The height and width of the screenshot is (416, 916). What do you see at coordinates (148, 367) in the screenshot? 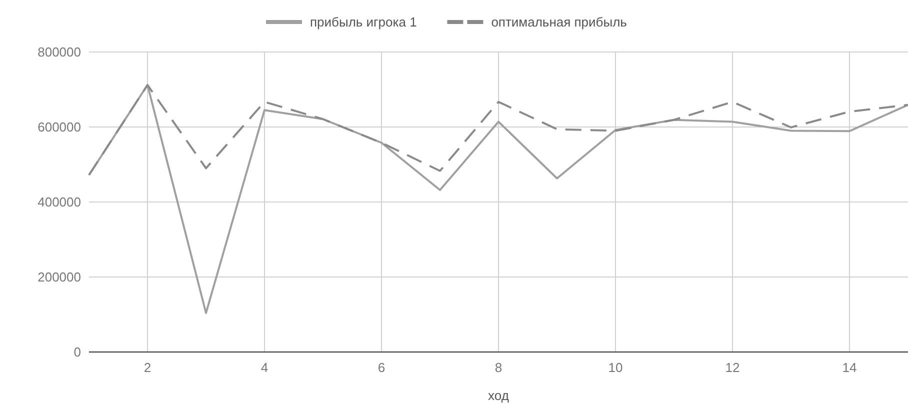
I see `x-tick-label: 2` at bounding box center [148, 367].